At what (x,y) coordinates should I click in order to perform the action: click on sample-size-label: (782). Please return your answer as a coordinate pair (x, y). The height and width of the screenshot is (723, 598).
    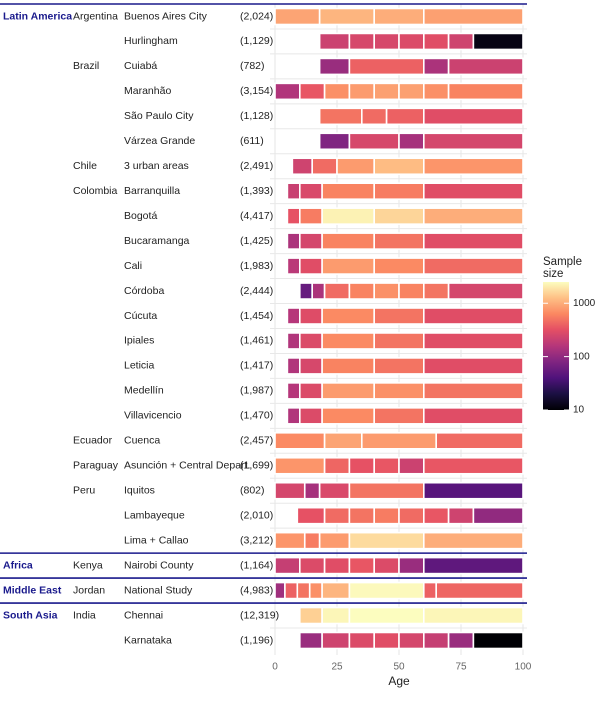
    Looking at the image, I should click on (252, 66).